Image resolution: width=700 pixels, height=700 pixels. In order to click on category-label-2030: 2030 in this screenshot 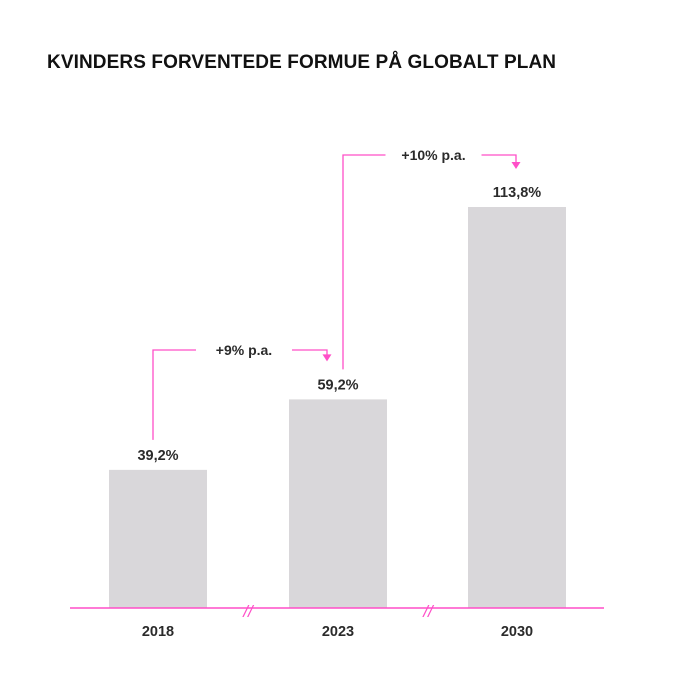, I will do `click(517, 632)`.